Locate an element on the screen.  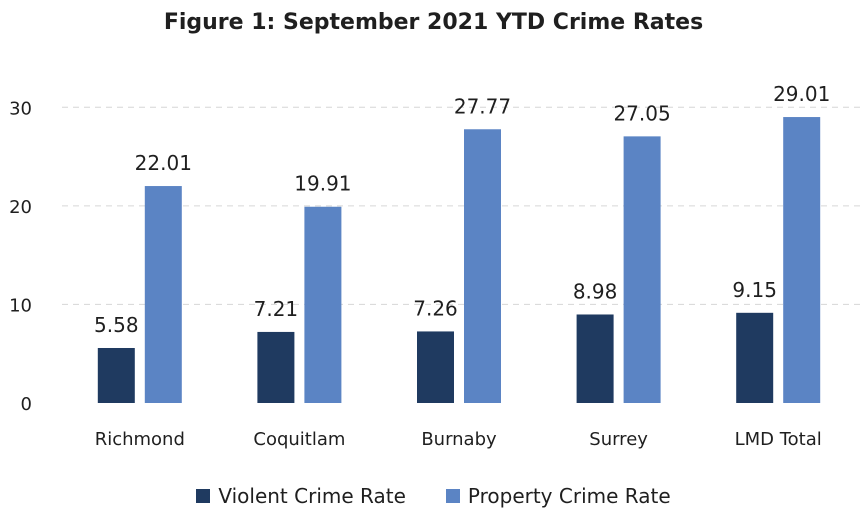
data-label-property-0: 22.01 is located at coordinates (163, 163).